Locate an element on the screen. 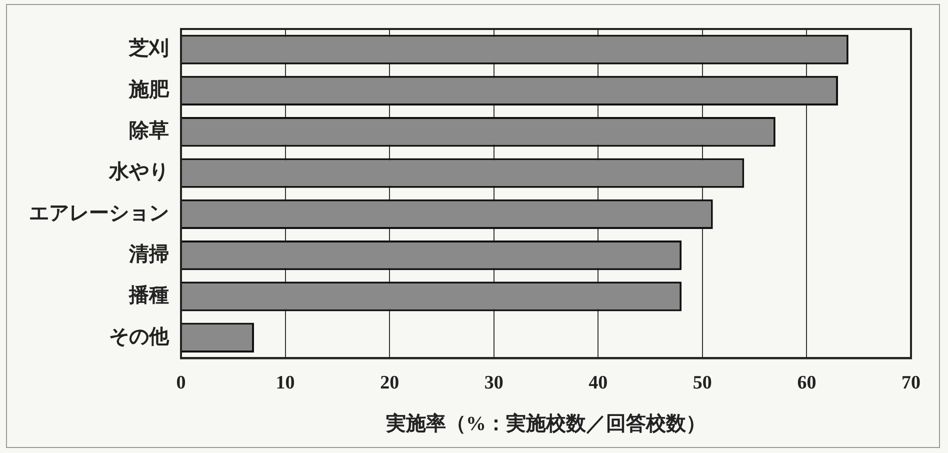 Image resolution: width=948 pixels, height=453 pixels. y-tick-label: 清掃 is located at coordinates (148, 254).